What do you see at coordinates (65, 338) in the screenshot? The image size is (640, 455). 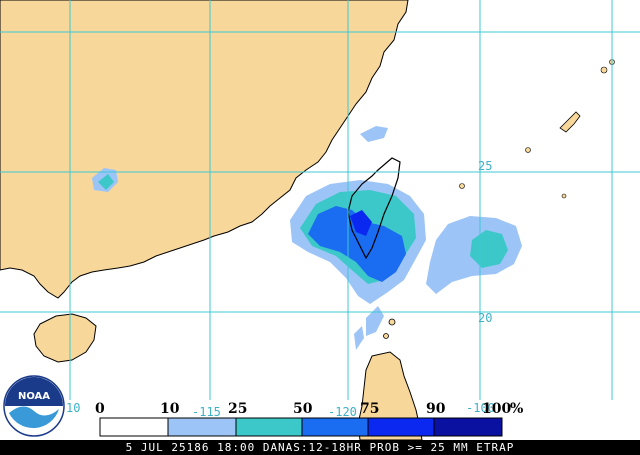 I see `hainan-island` at bounding box center [65, 338].